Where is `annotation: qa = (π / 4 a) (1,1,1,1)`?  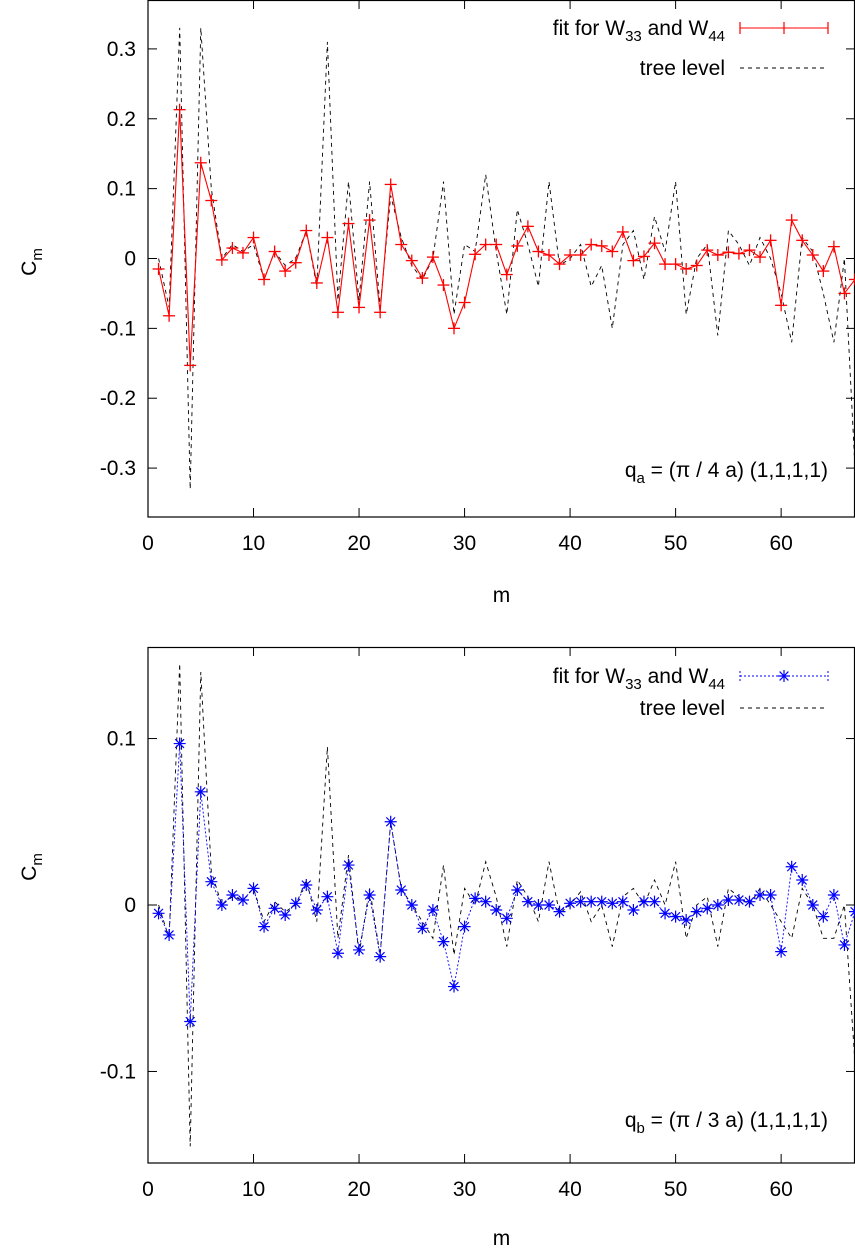
annotation: qa = (π / 4 a) (1,1,1,1) is located at coordinates (726, 473).